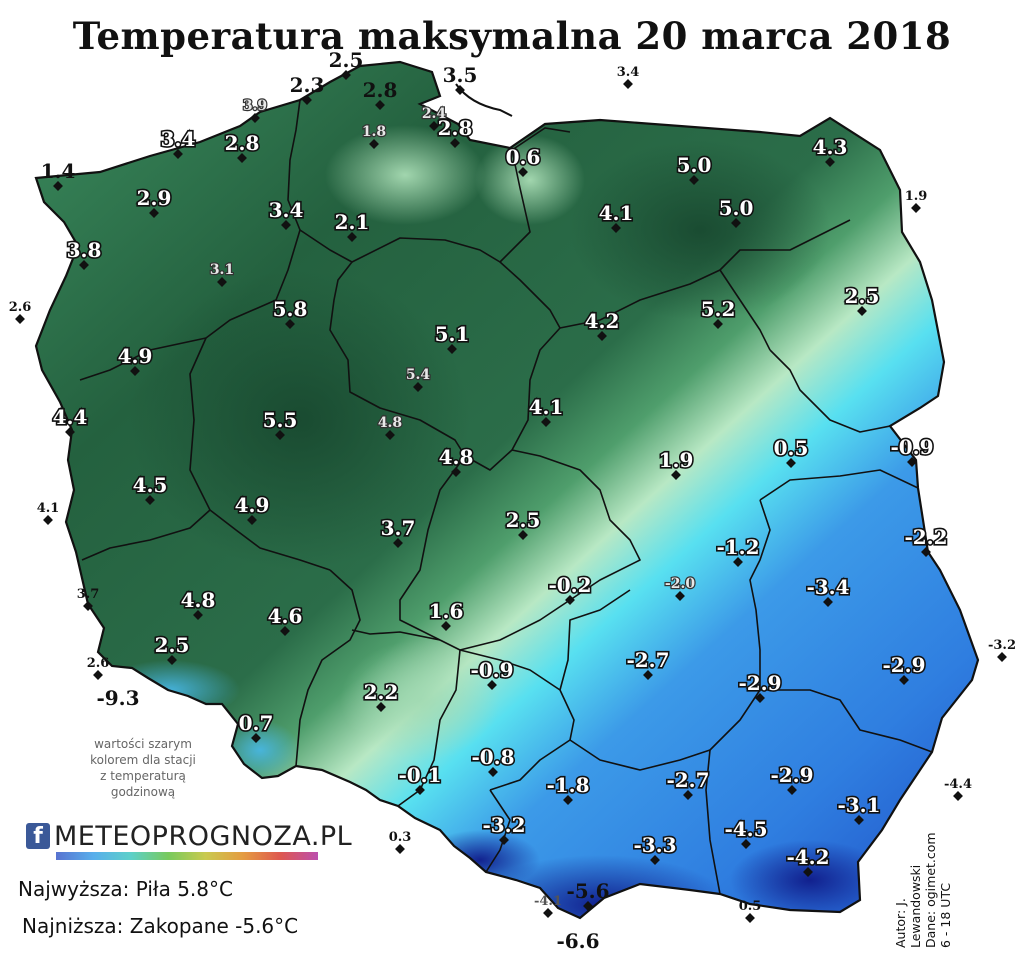 The width and height of the screenshot is (1024, 963). Describe the element at coordinates (160, 926) in the screenshot. I see `lowest-temperature: Najniższa: Zakopane -5.6°C` at that location.